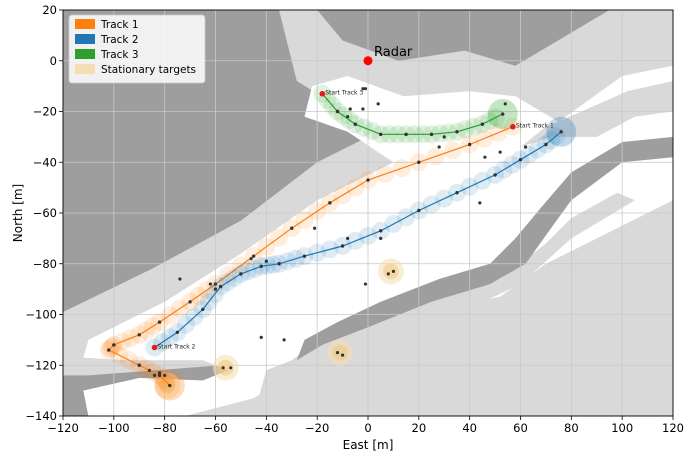 The height and width of the screenshot is (474, 700). Describe the element at coordinates (368, 61) in the screenshot. I see `radar-marker` at that location.